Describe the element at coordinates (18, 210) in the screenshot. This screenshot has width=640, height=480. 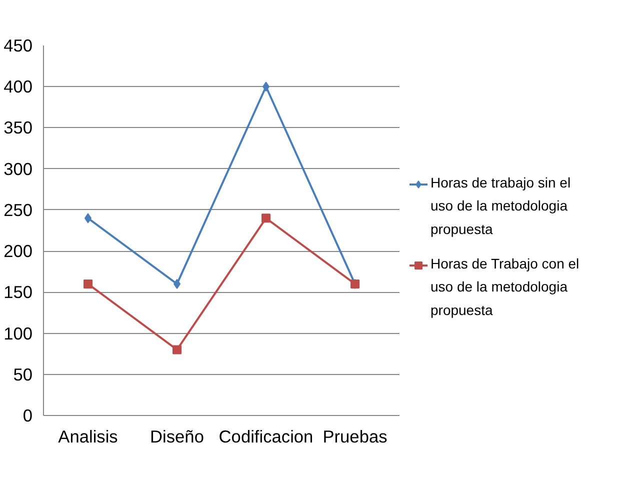
I see `y-tick-label: 250` at that location.